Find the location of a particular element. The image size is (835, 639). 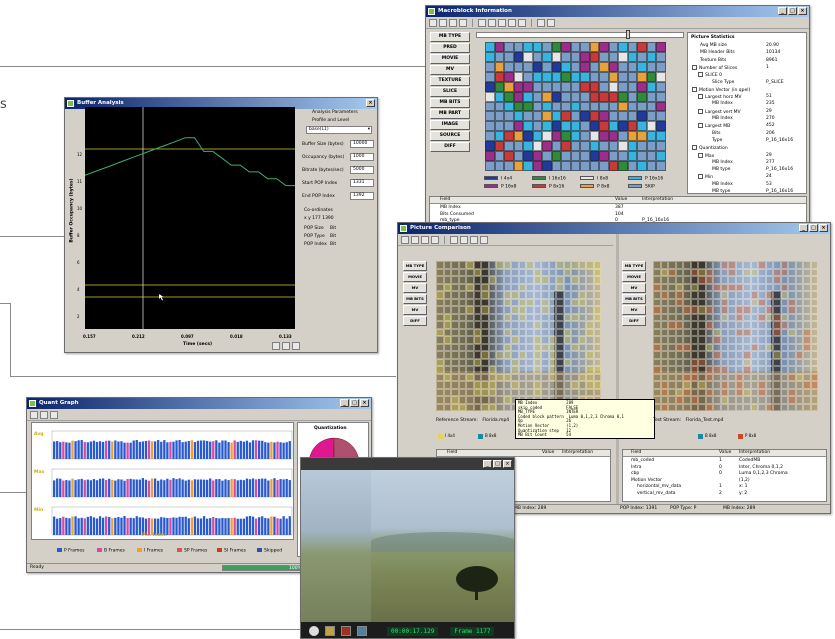

snapshot-icon is located at coordinates (362, 631).